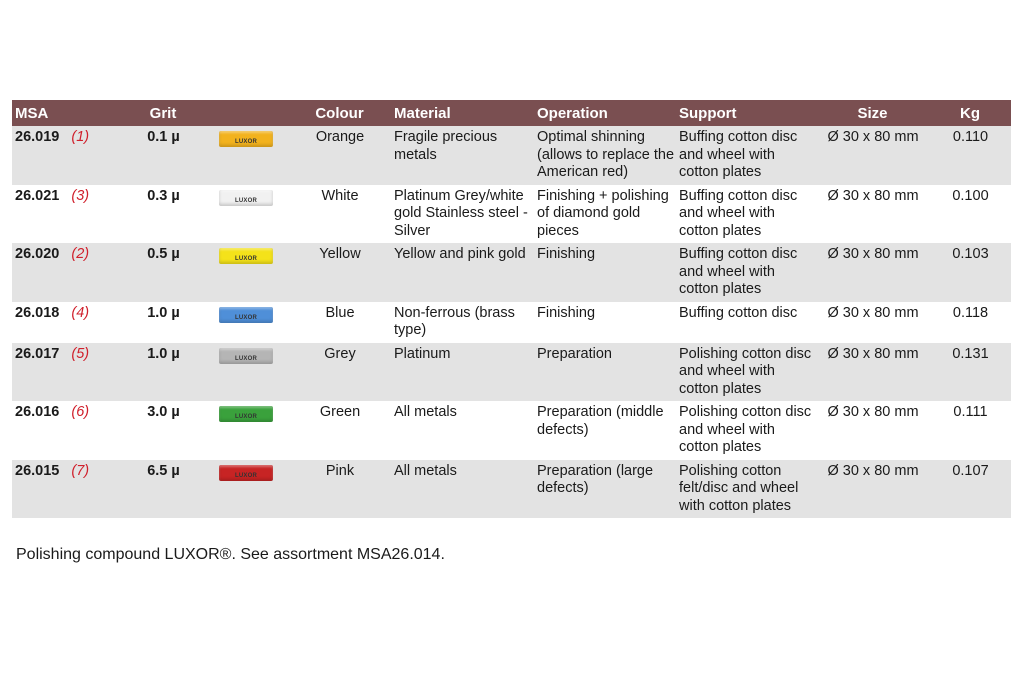  Describe the element at coordinates (163, 272) in the screenshot. I see `grit-cell: 0.5 µ` at that location.